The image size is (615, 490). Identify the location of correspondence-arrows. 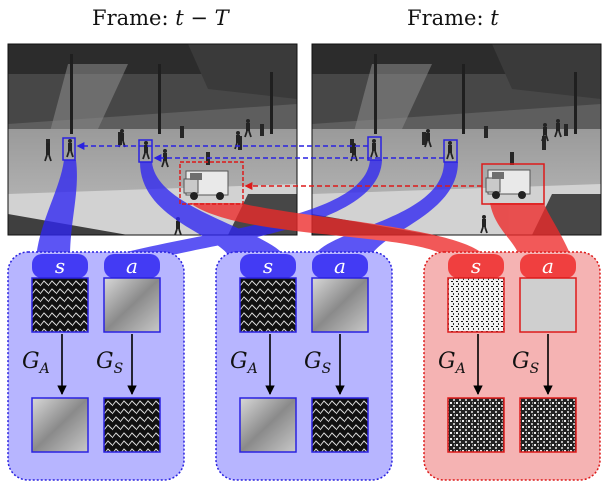
(279, 166).